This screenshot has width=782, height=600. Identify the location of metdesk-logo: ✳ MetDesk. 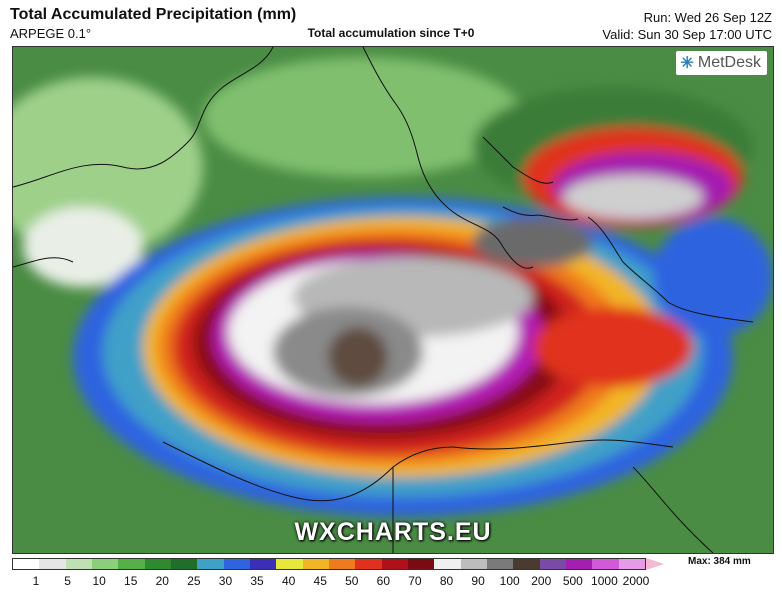
(721, 63).